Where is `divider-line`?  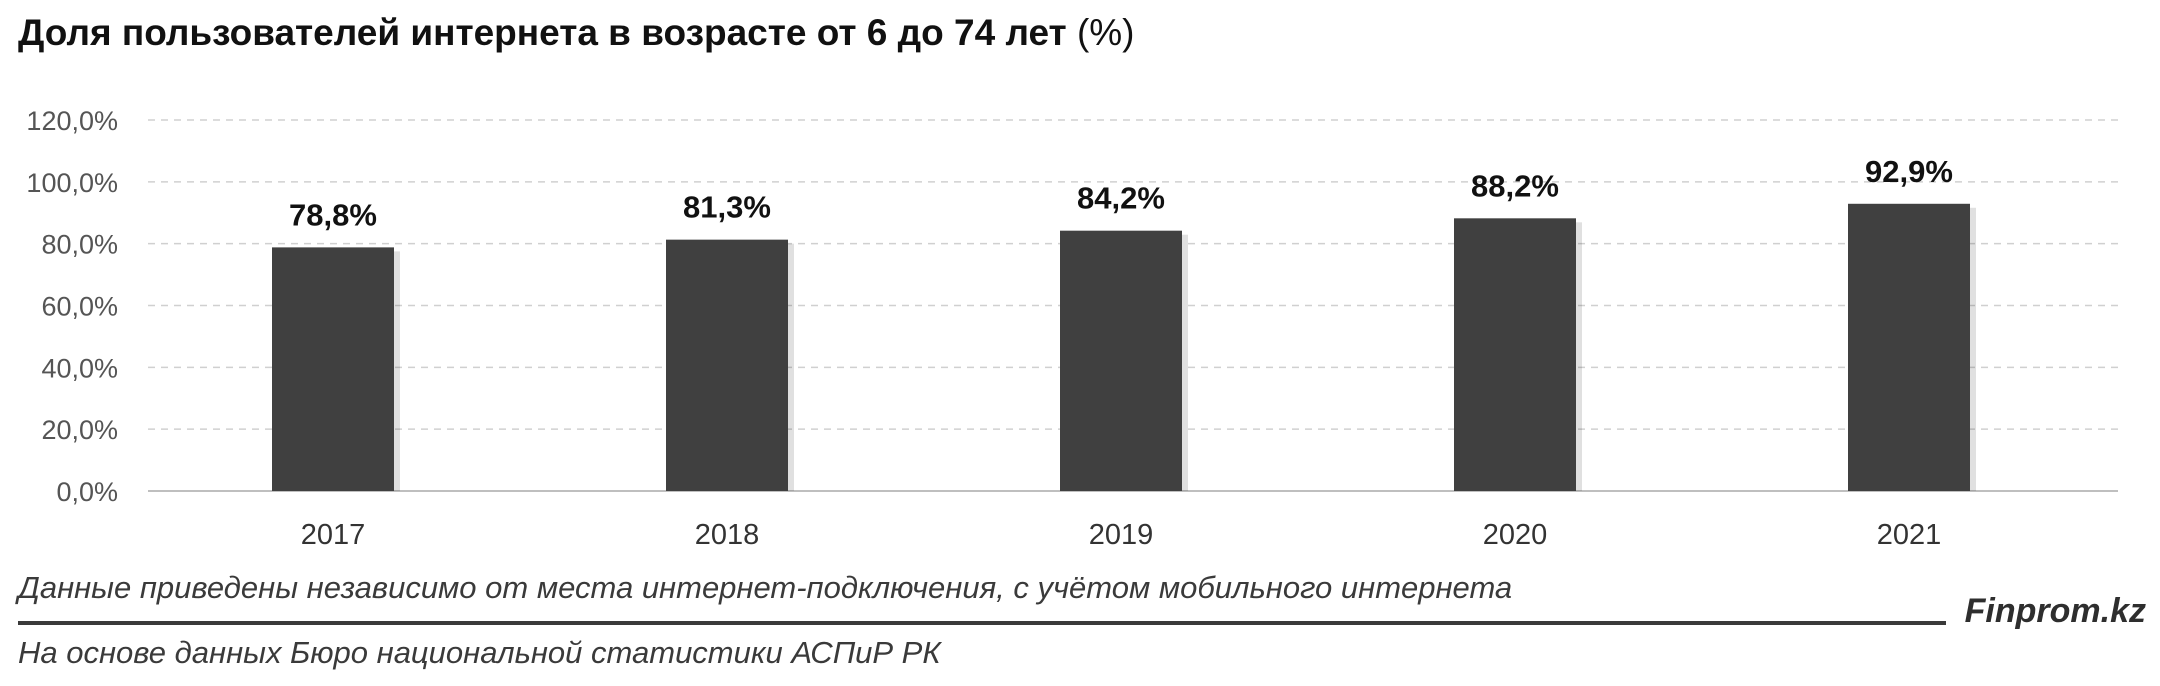 divider-line is located at coordinates (982, 623).